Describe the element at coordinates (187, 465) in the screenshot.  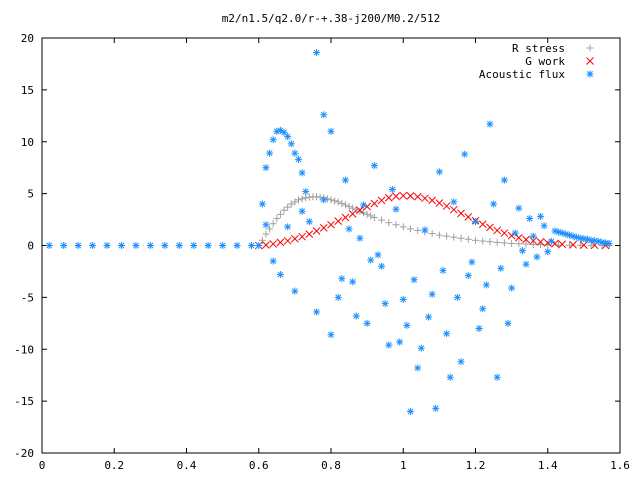
I see `x-tick-label: 0.4` at that location.